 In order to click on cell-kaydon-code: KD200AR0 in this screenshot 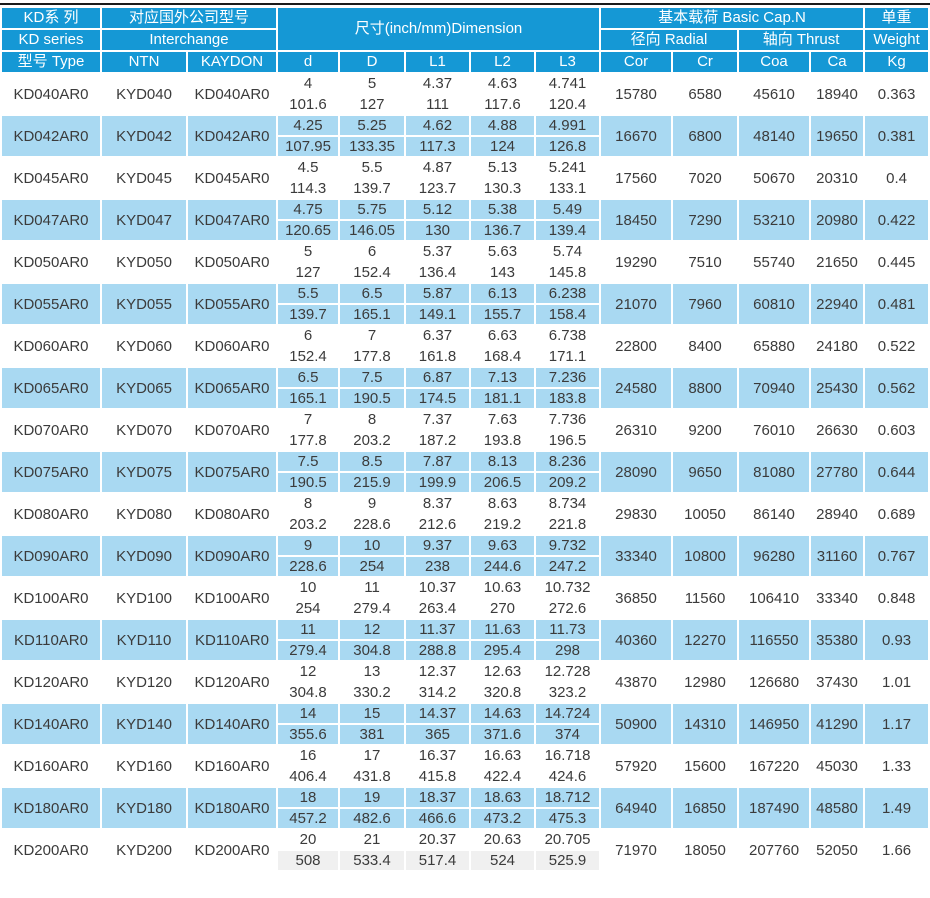, I will do `click(232, 850)`.